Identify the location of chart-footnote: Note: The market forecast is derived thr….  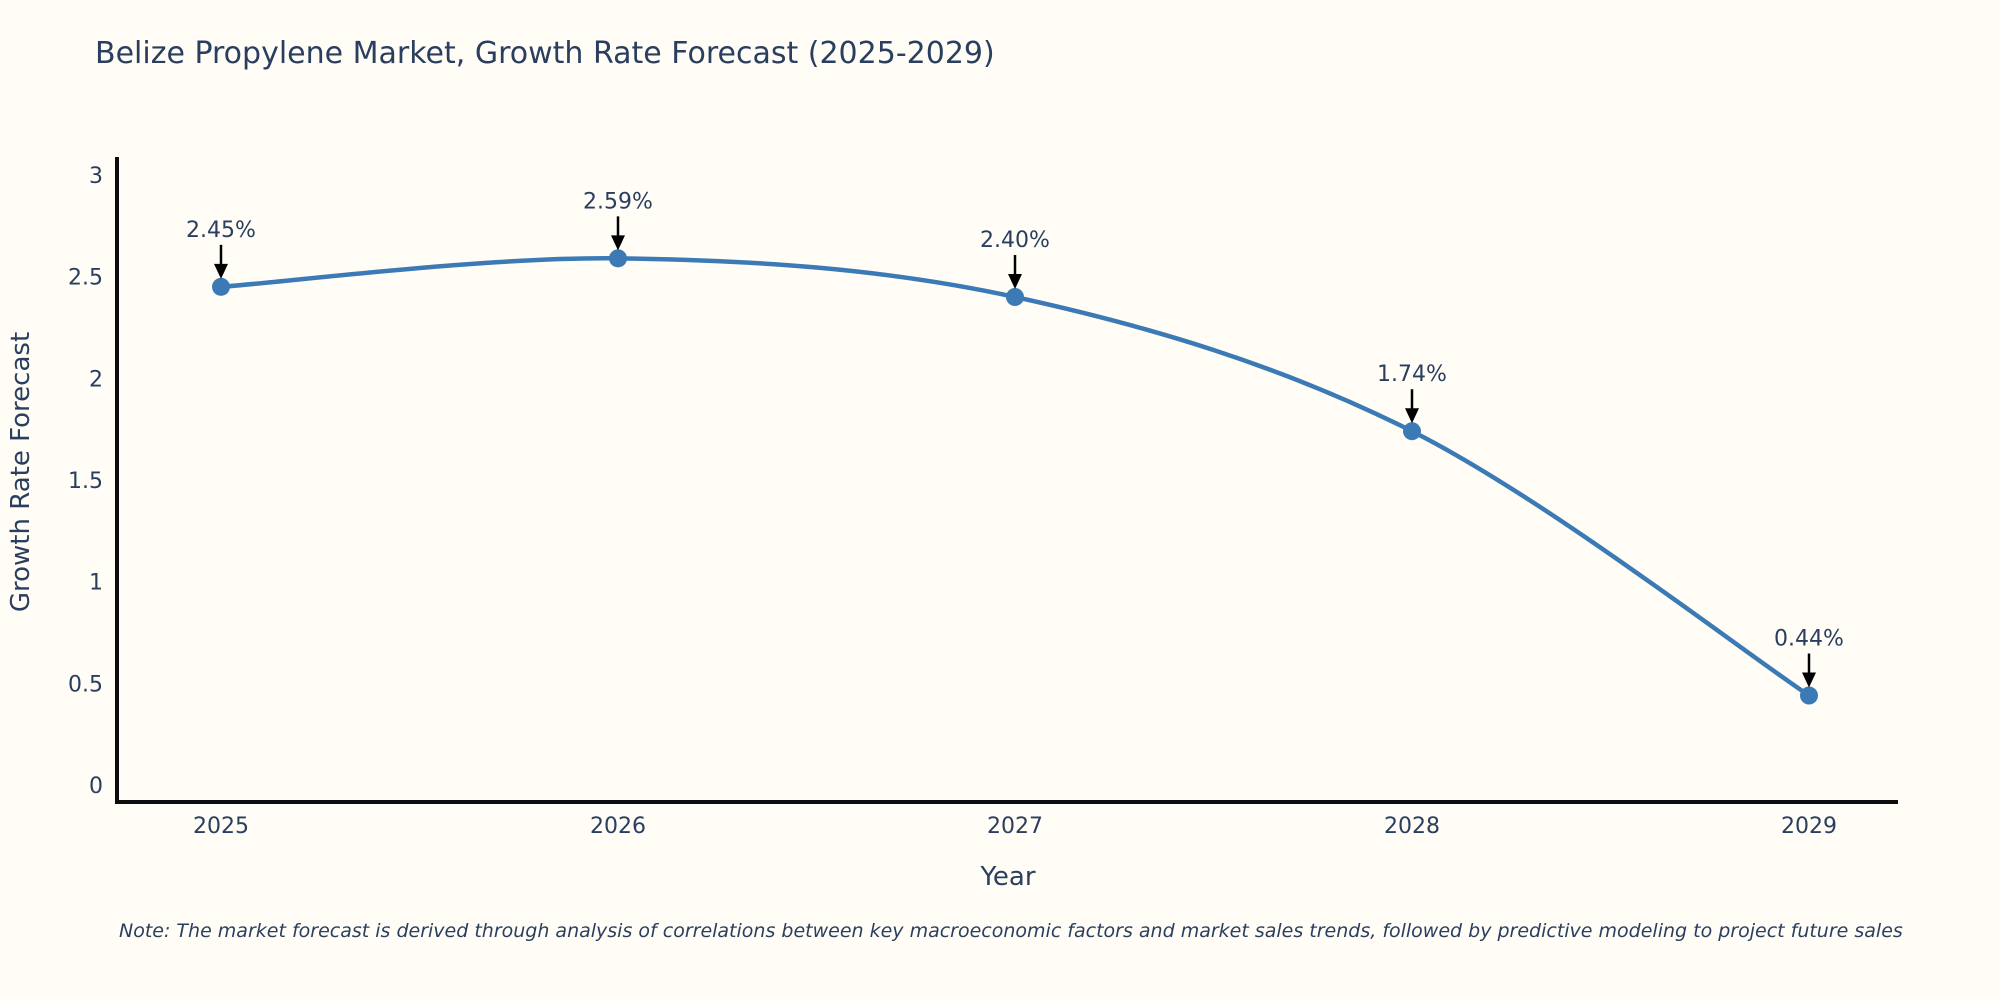
(1011, 931).